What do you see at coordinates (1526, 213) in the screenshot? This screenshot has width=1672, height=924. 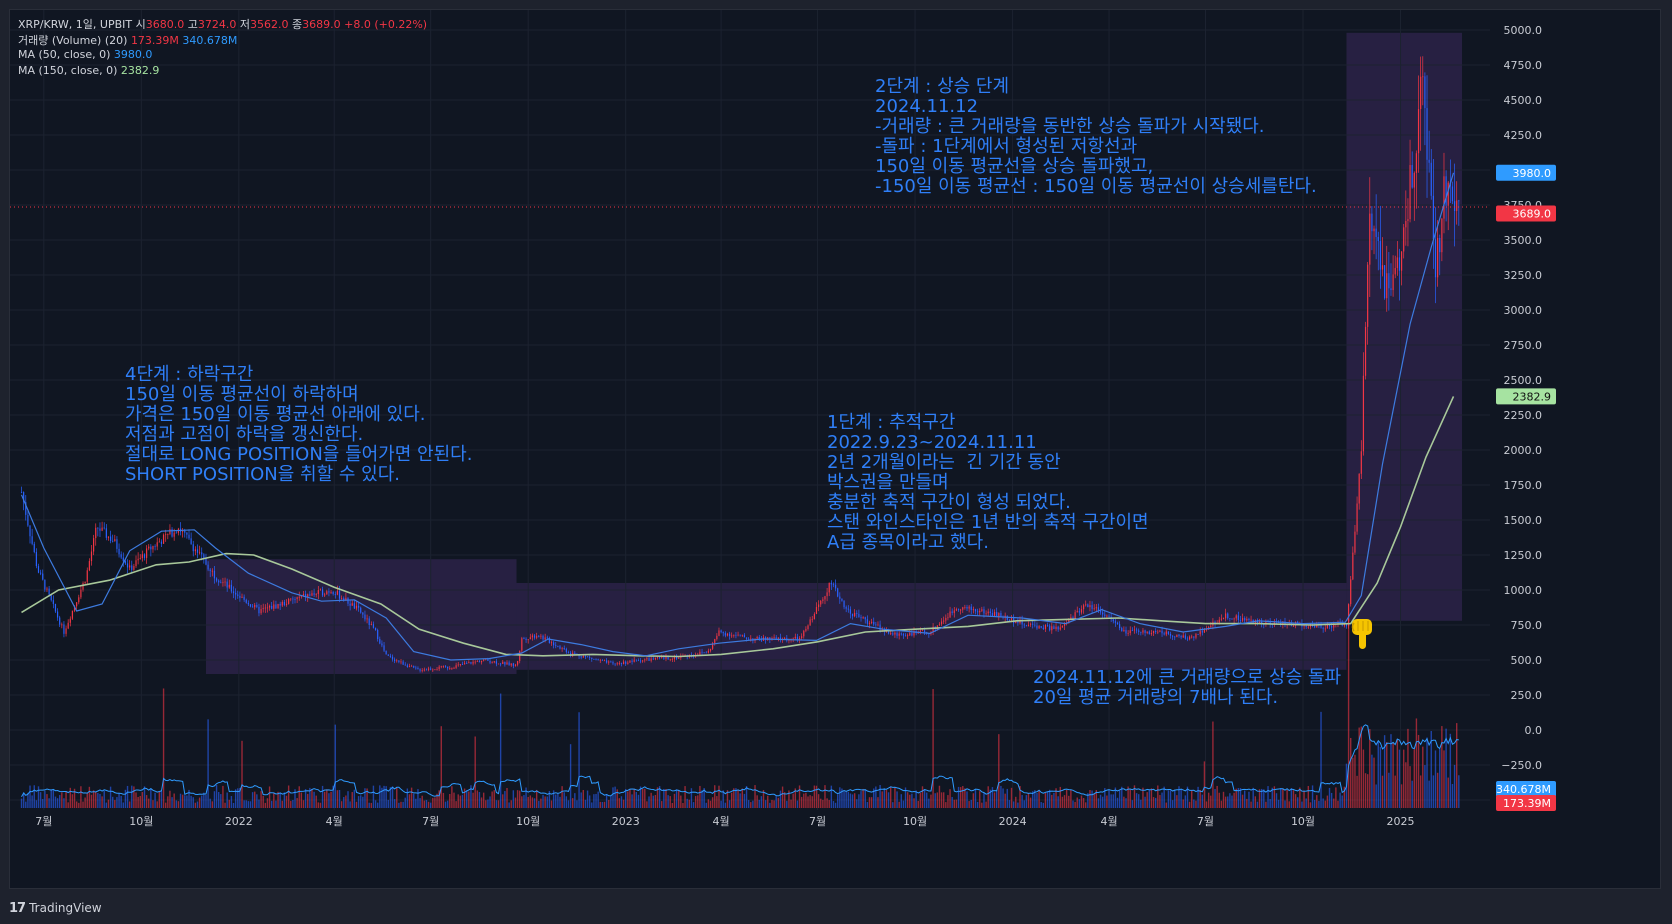 I see `price-tag-box` at bounding box center [1526, 213].